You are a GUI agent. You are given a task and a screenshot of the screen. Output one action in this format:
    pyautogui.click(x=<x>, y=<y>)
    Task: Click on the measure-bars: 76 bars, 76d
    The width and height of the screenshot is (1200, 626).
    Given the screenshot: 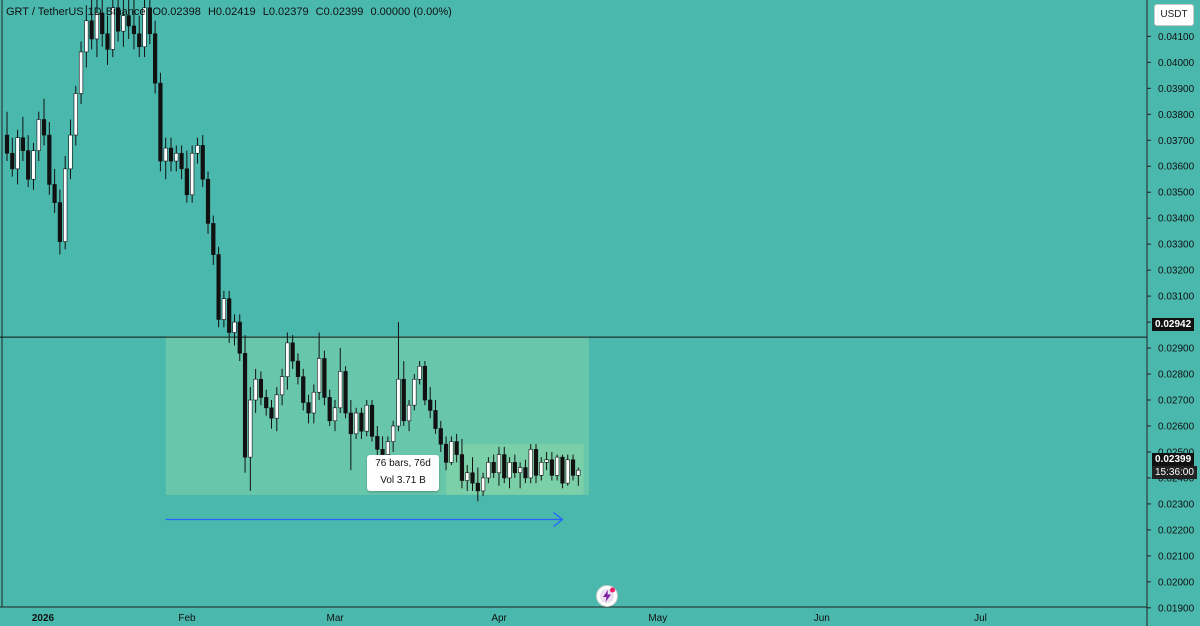 What is the action you would take?
    pyautogui.click(x=403, y=463)
    